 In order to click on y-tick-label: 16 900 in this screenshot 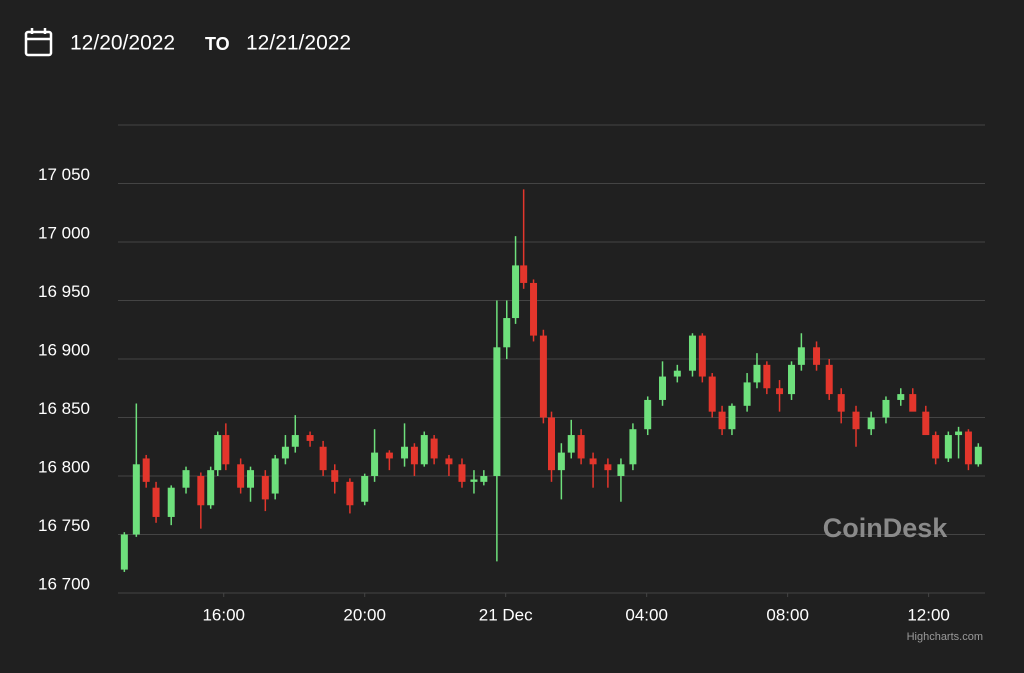, I will do `click(64, 349)`.